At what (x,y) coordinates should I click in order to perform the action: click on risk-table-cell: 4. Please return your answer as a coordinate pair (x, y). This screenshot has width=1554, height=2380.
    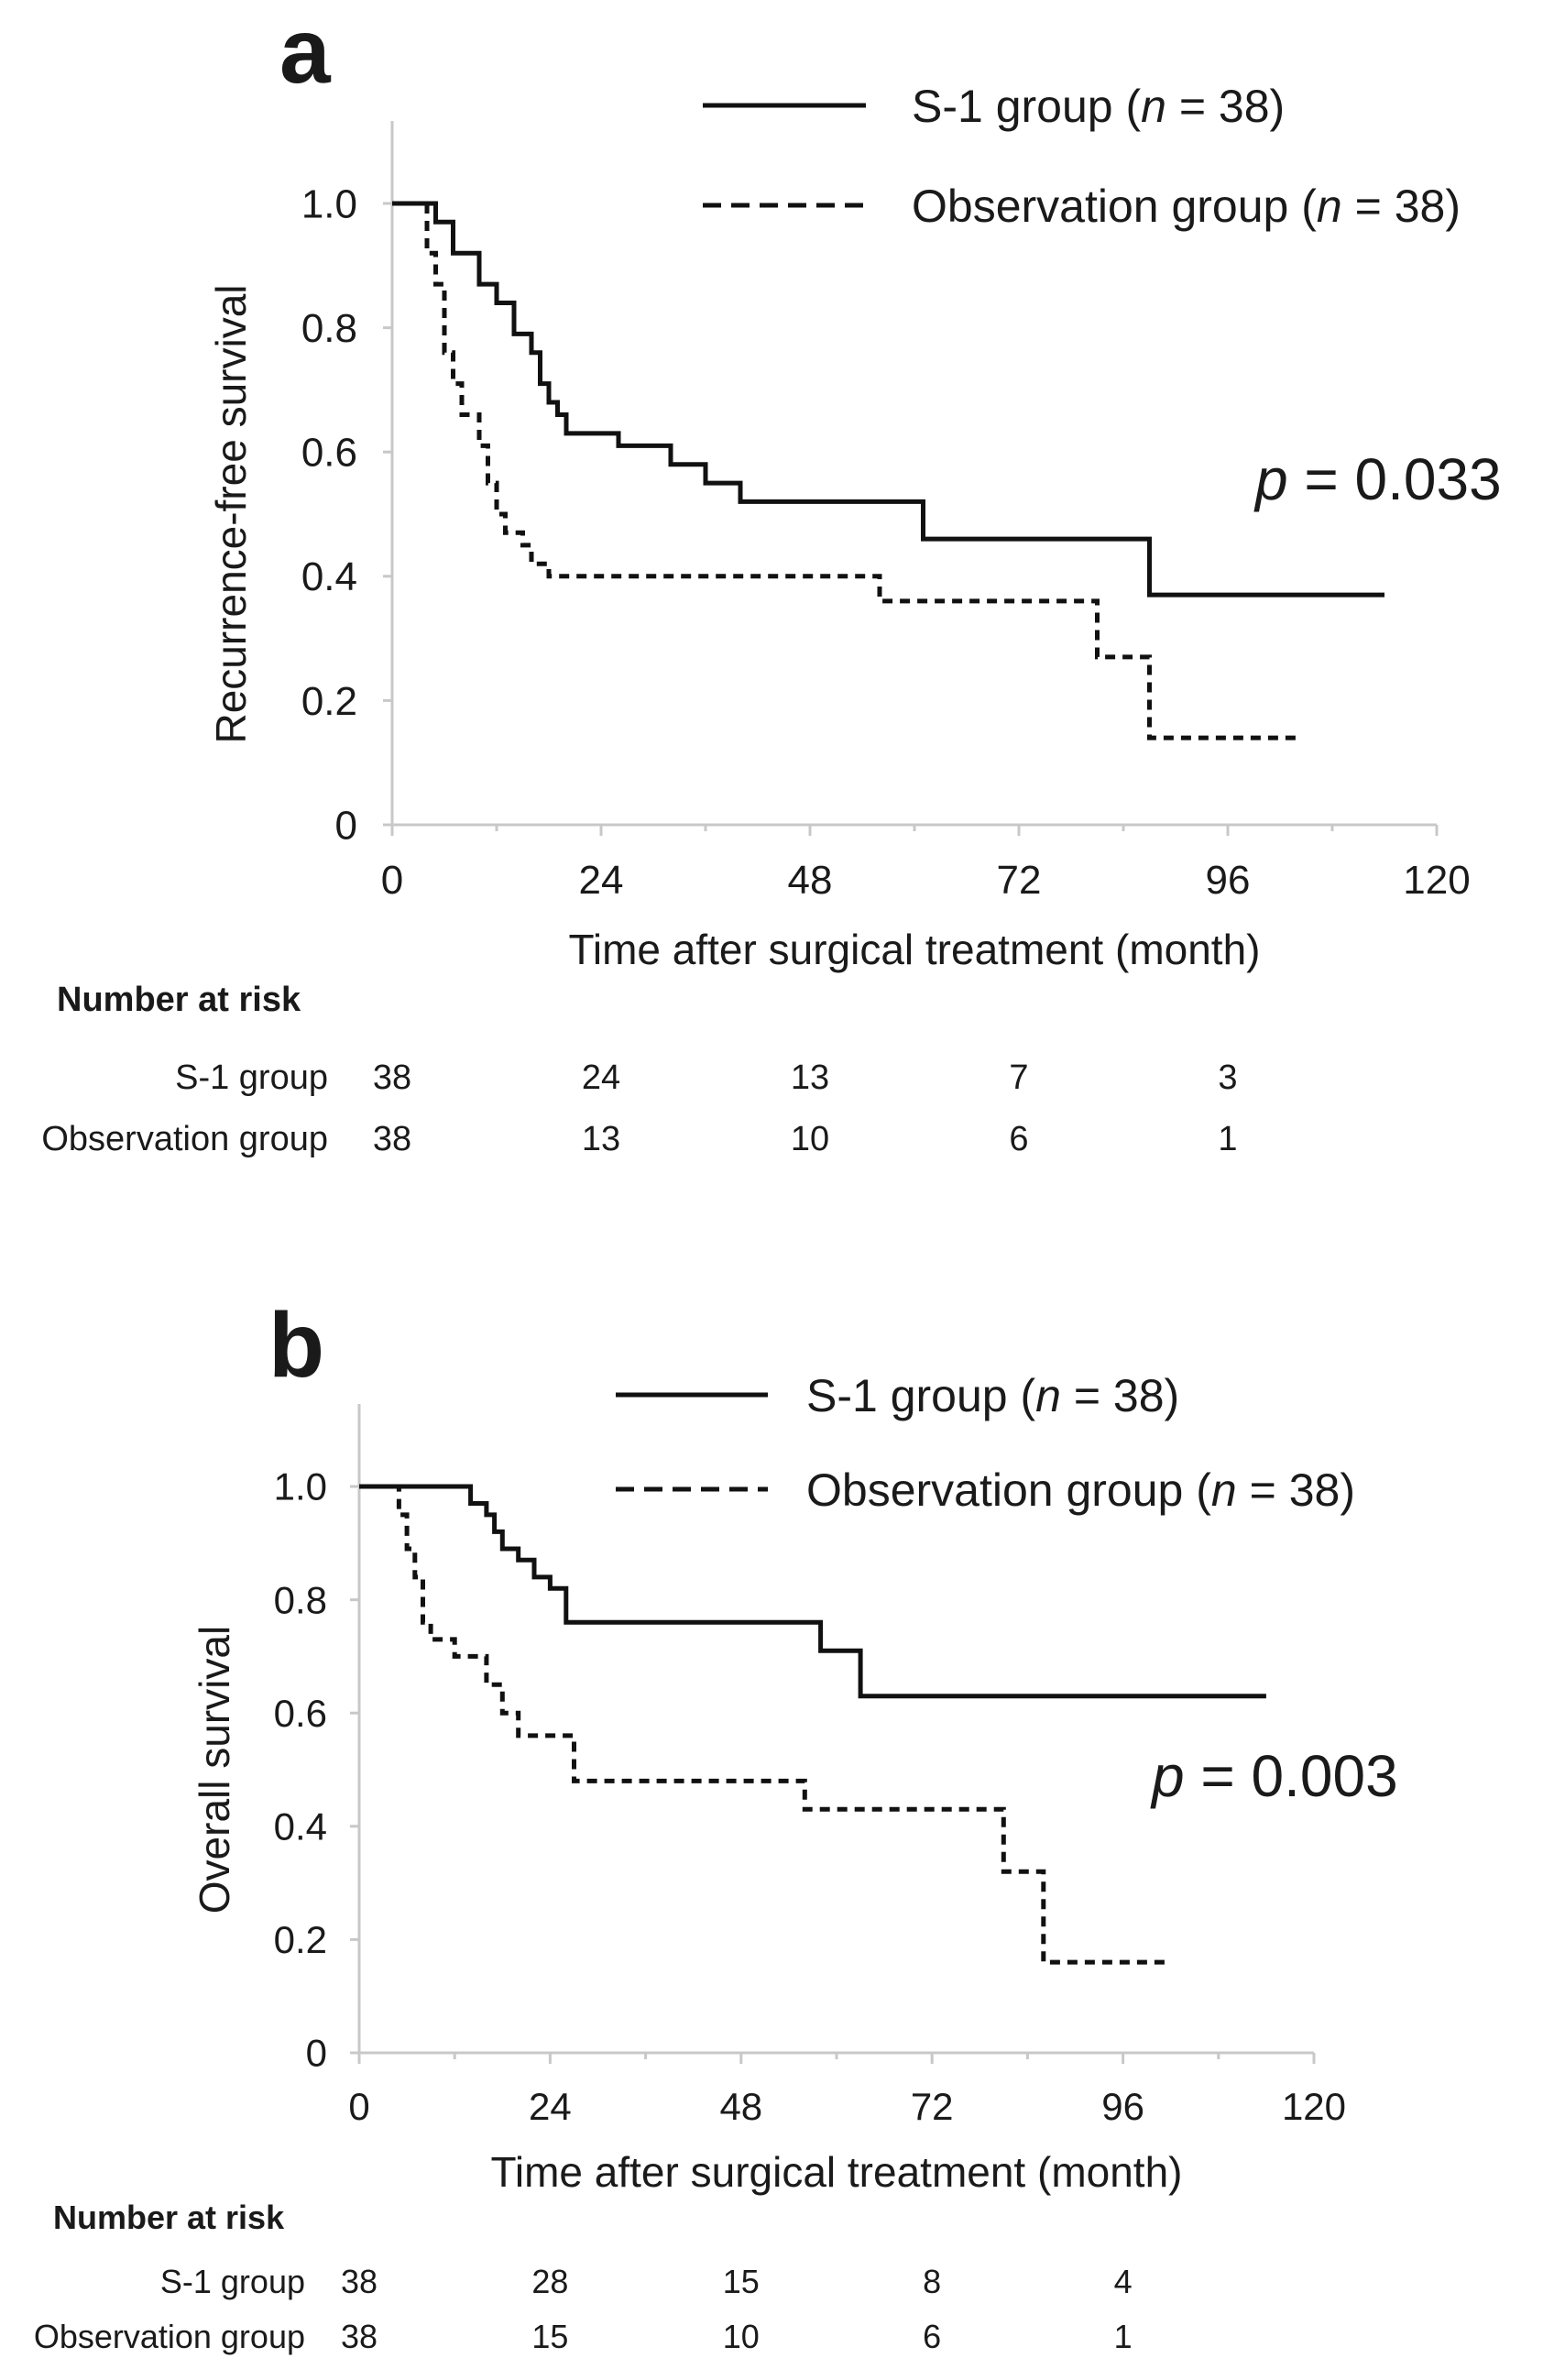
    Looking at the image, I should click on (1123, 2281).